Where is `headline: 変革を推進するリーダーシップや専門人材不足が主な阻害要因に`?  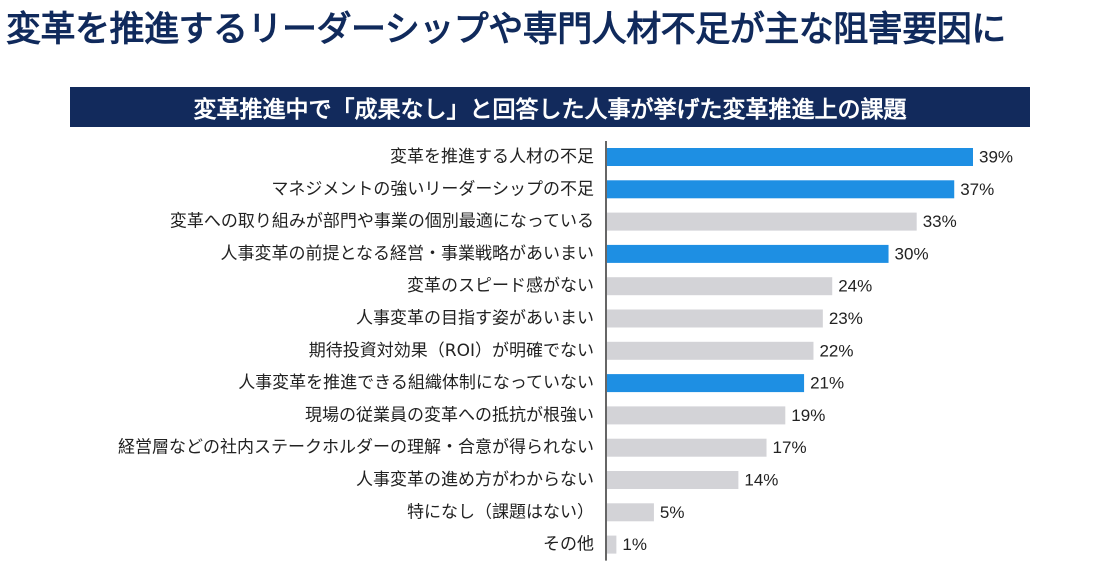 headline: 変革を推進するリーダーシップや専門人材不足が主な阻害要因に is located at coordinates (506, 30).